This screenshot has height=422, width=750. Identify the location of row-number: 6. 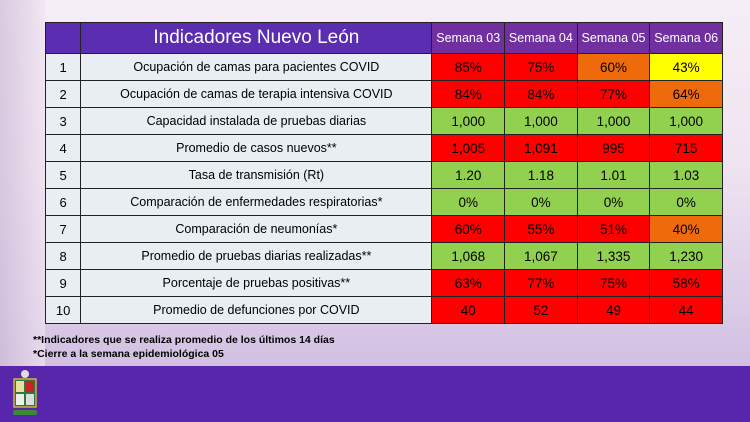
(63, 202).